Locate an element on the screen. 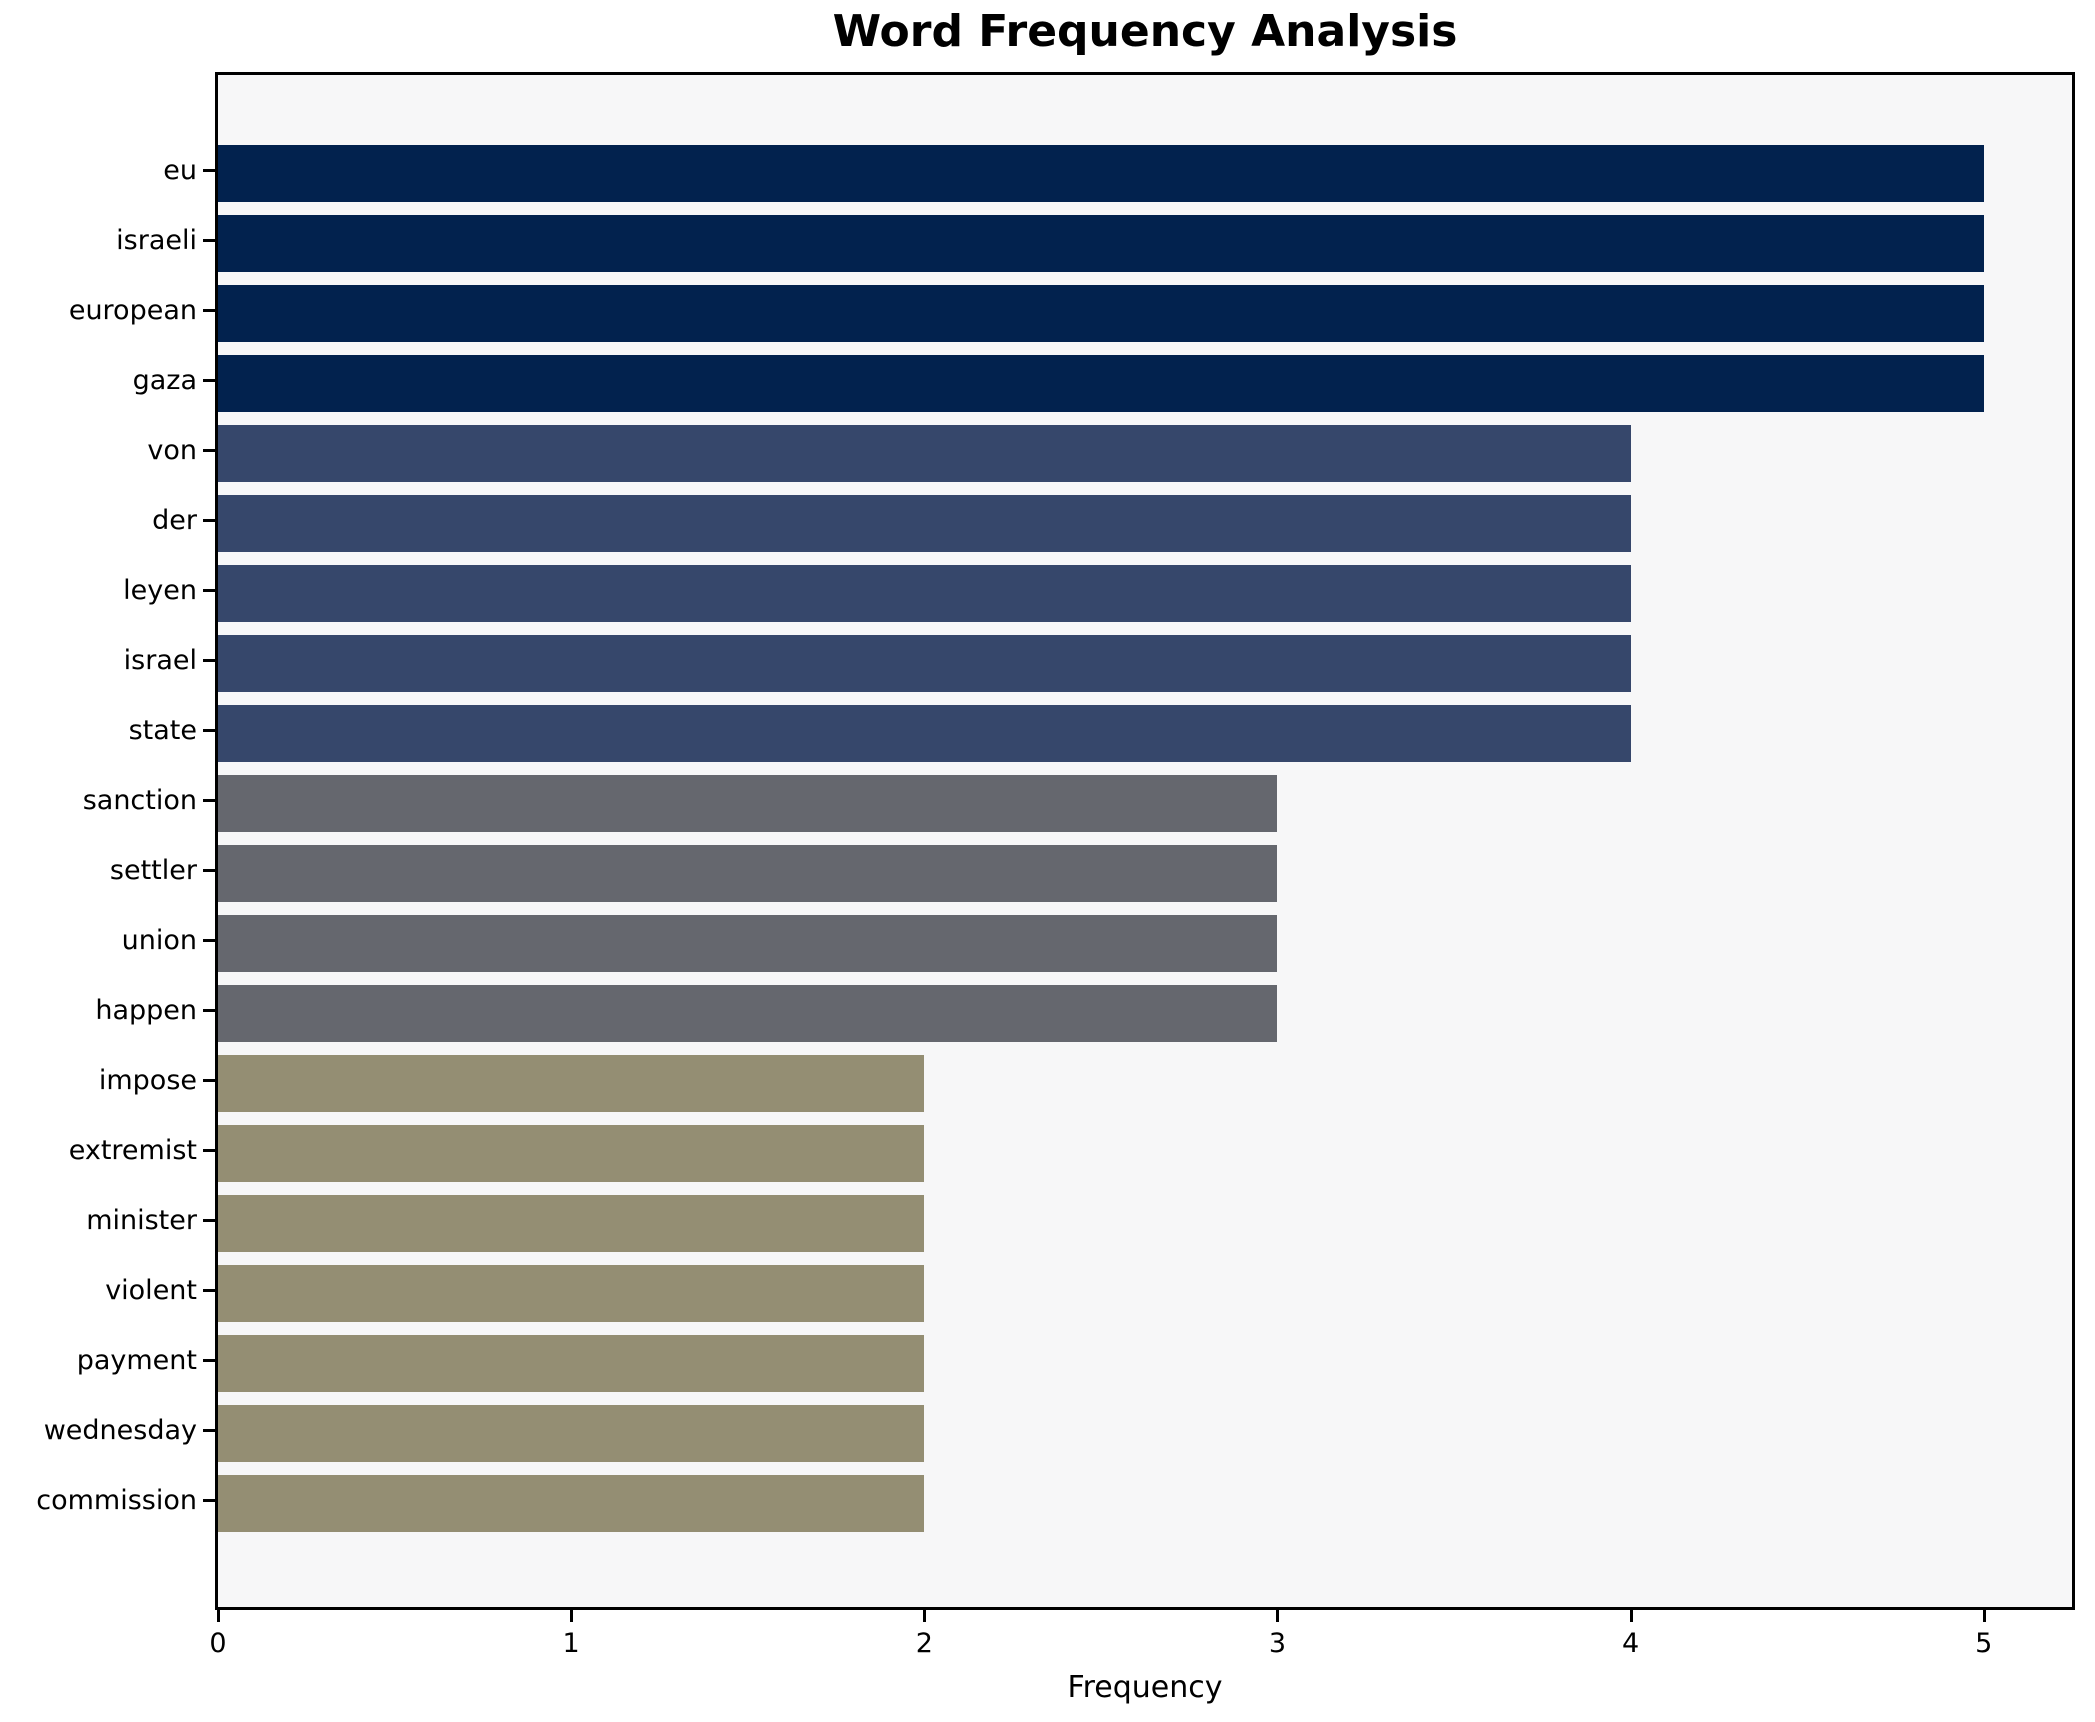 The height and width of the screenshot is (1722, 2095). y-label-row: extremist is located at coordinates (98, 1150).